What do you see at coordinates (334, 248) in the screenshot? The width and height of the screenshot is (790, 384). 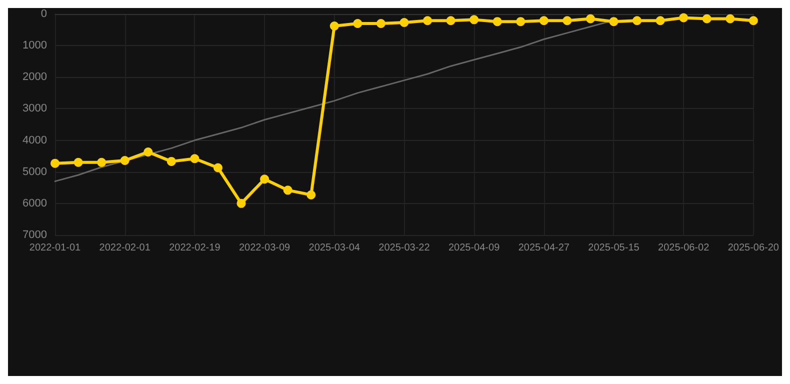 I see `x-tick-label: 2025-03-04` at bounding box center [334, 248].